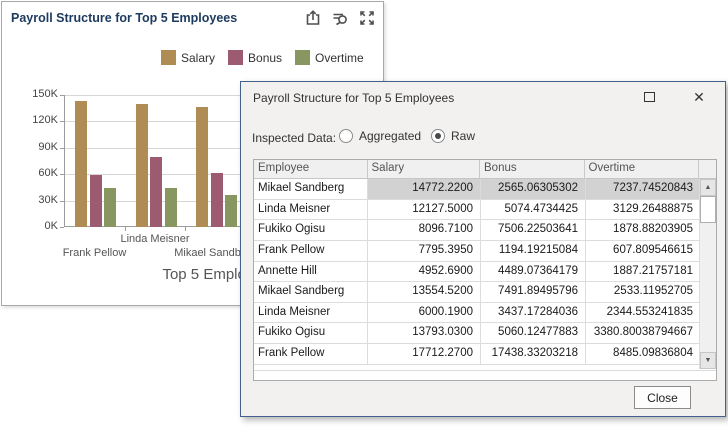 The image size is (728, 428). Describe the element at coordinates (424, 312) in the screenshot. I see `cell-value: 6000.1900` at that location.